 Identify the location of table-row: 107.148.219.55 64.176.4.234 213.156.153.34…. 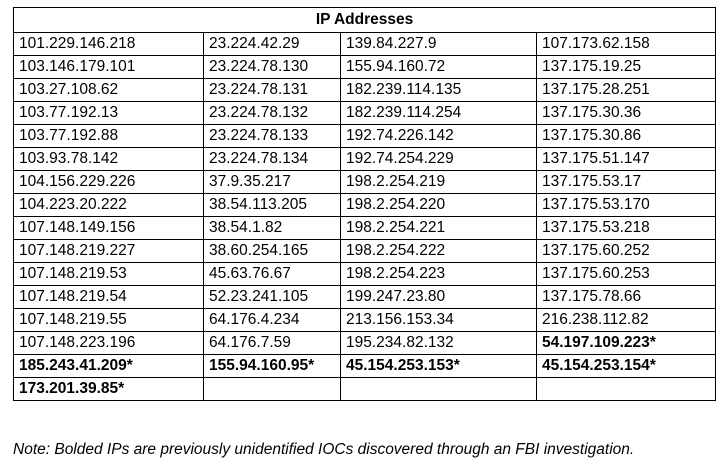
(365, 320).